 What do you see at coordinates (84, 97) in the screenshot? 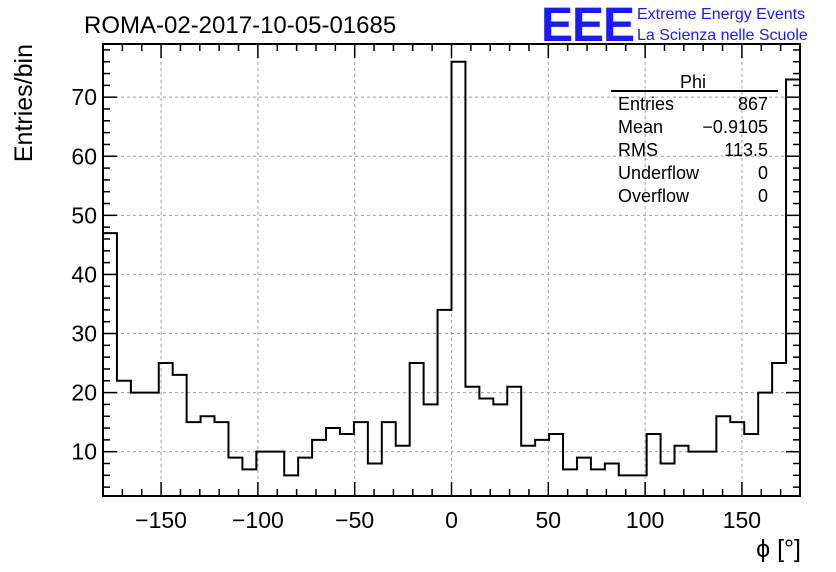
I see `y-tick-label: 70` at bounding box center [84, 97].